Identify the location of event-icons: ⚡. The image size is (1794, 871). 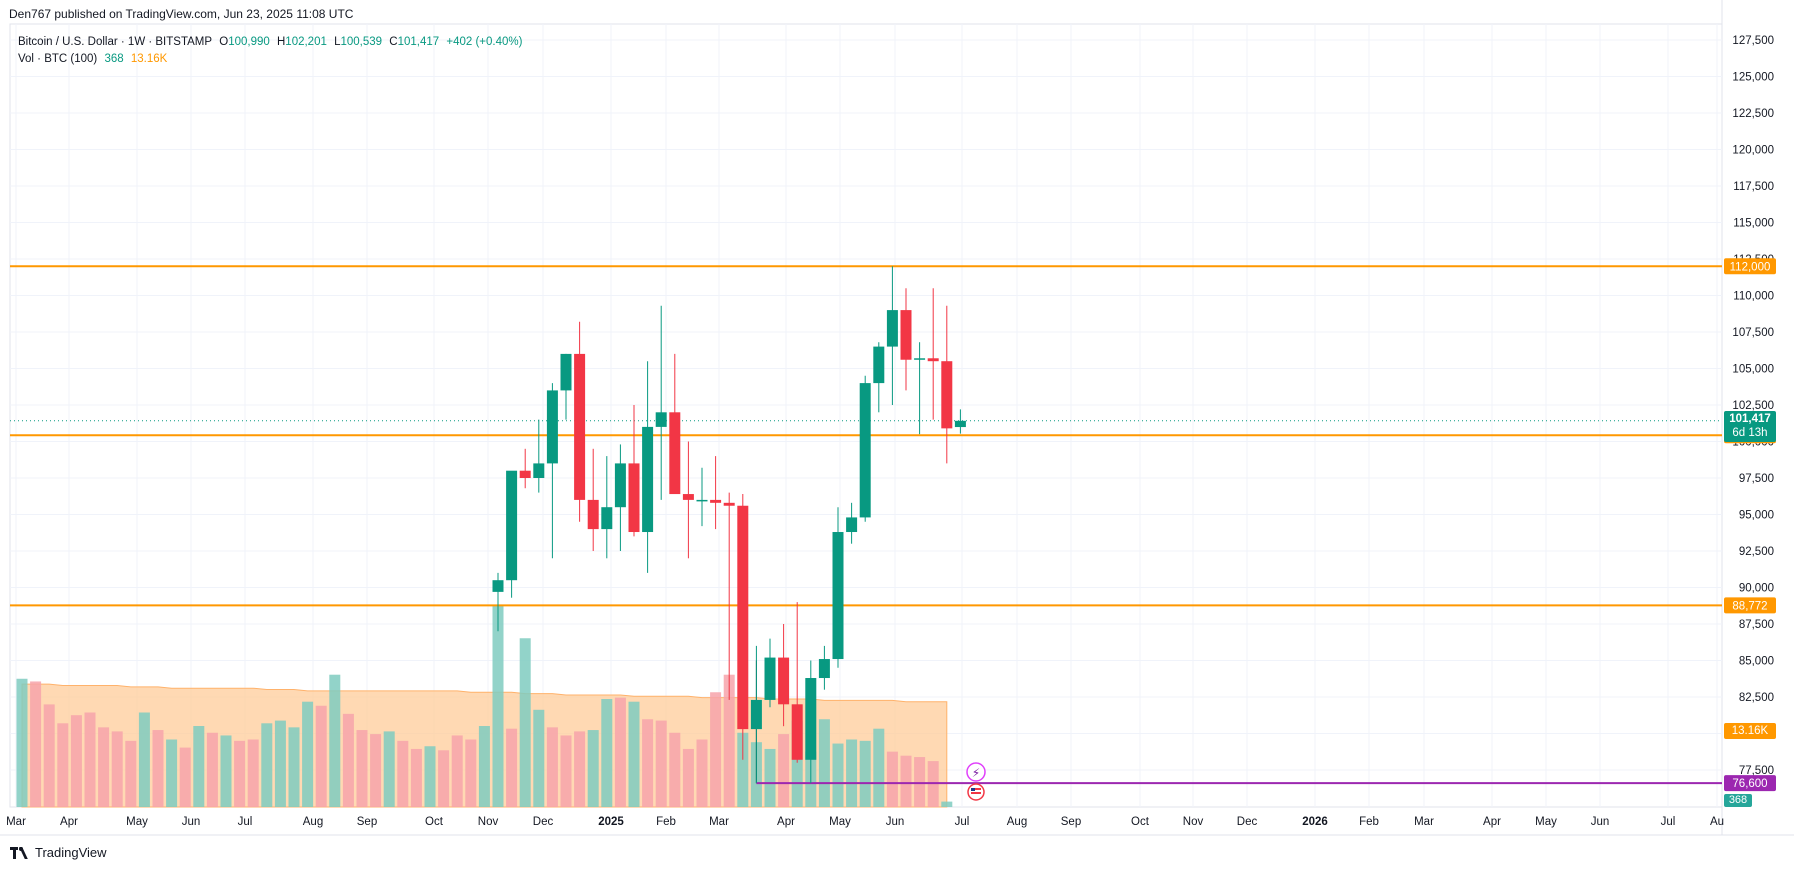
(976, 781).